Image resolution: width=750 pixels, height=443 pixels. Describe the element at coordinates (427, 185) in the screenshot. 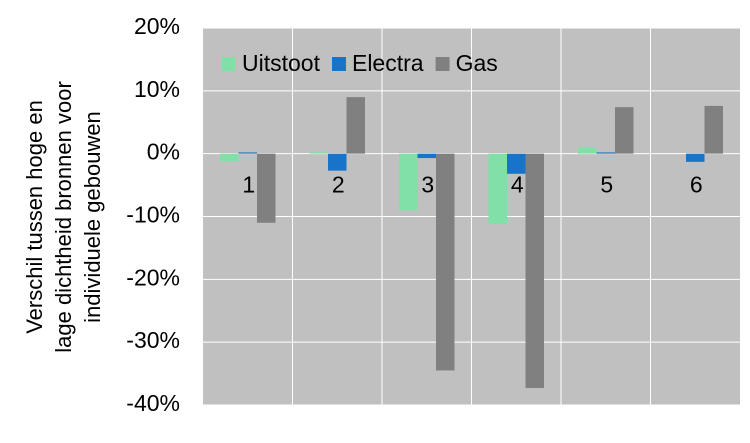

I see `x-tick-label: 3` at that location.